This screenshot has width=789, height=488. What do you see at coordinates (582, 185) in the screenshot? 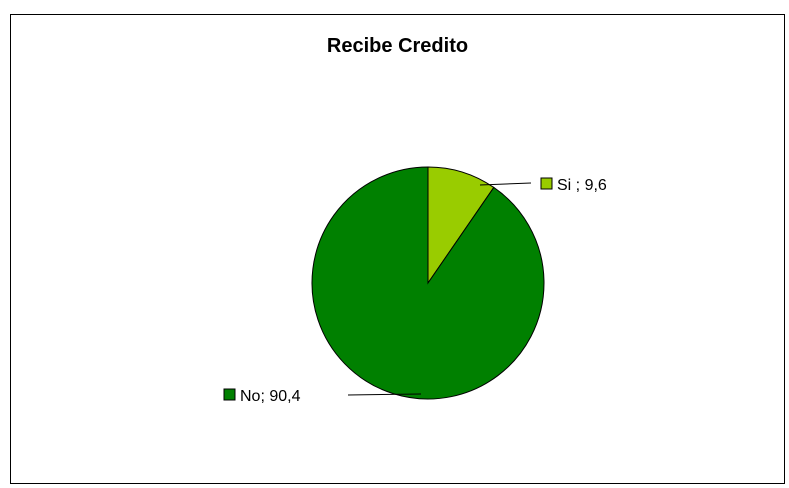
I see `data-label-si: Si ; 9,6` at bounding box center [582, 185].